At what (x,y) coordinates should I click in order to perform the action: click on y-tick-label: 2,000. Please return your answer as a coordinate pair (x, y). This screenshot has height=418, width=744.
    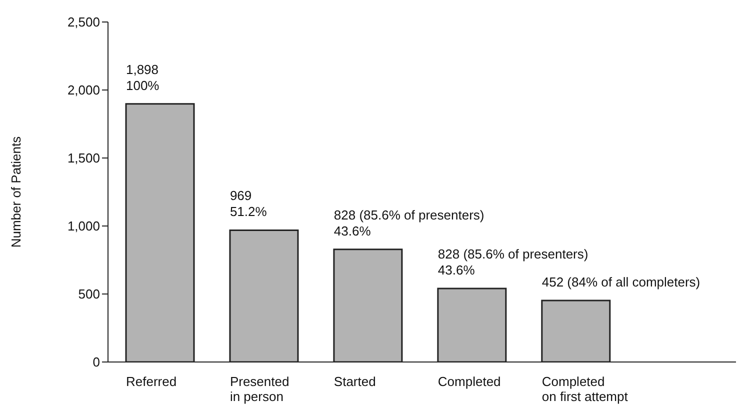
    Looking at the image, I should click on (83, 90).